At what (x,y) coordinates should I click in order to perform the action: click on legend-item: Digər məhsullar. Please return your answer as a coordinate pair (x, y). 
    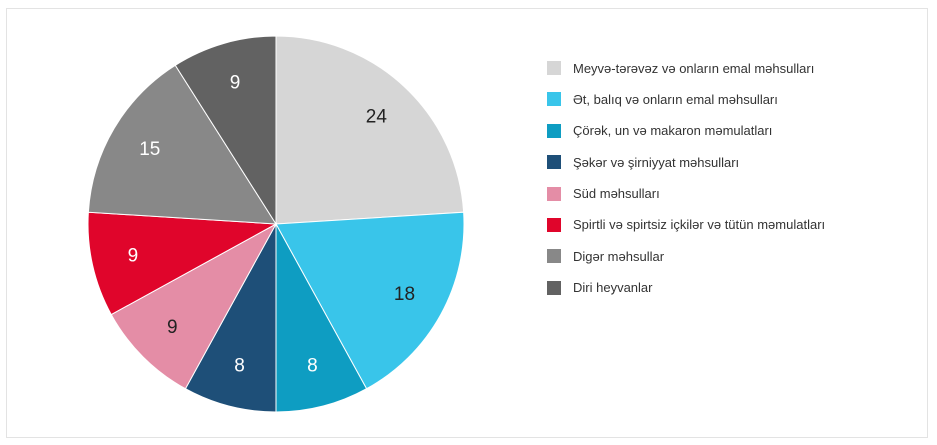
    Looking at the image, I should click on (686, 256).